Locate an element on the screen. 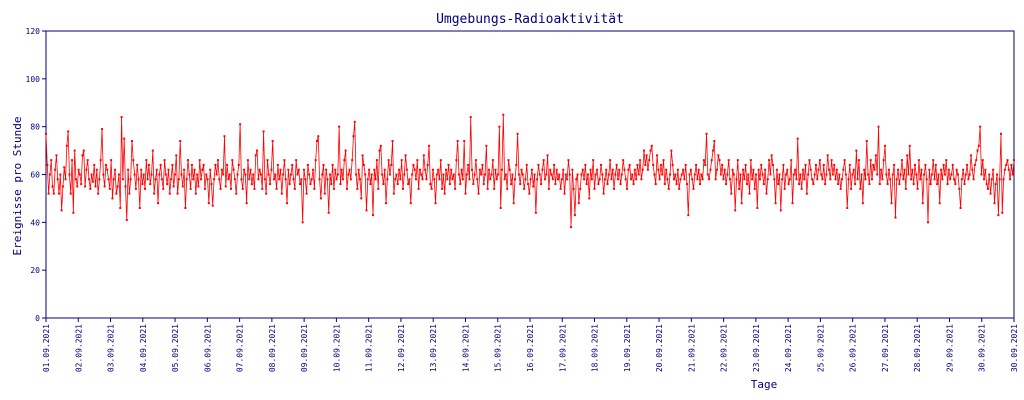 This screenshot has height=400, width=1024. y-tick-label: 100 is located at coordinates (33, 79).